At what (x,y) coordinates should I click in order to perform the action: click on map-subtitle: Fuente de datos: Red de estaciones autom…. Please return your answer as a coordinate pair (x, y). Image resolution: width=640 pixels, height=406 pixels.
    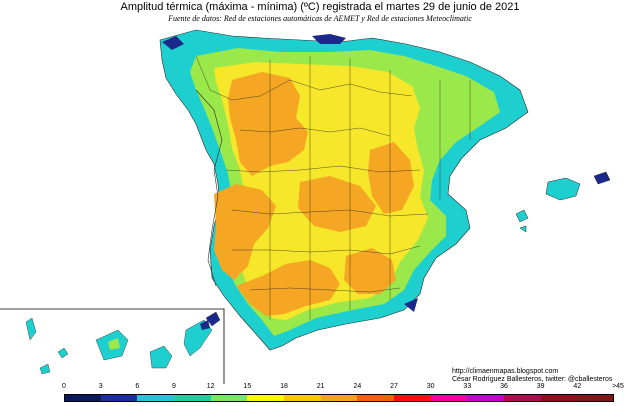
    Looking at the image, I should click on (320, 18).